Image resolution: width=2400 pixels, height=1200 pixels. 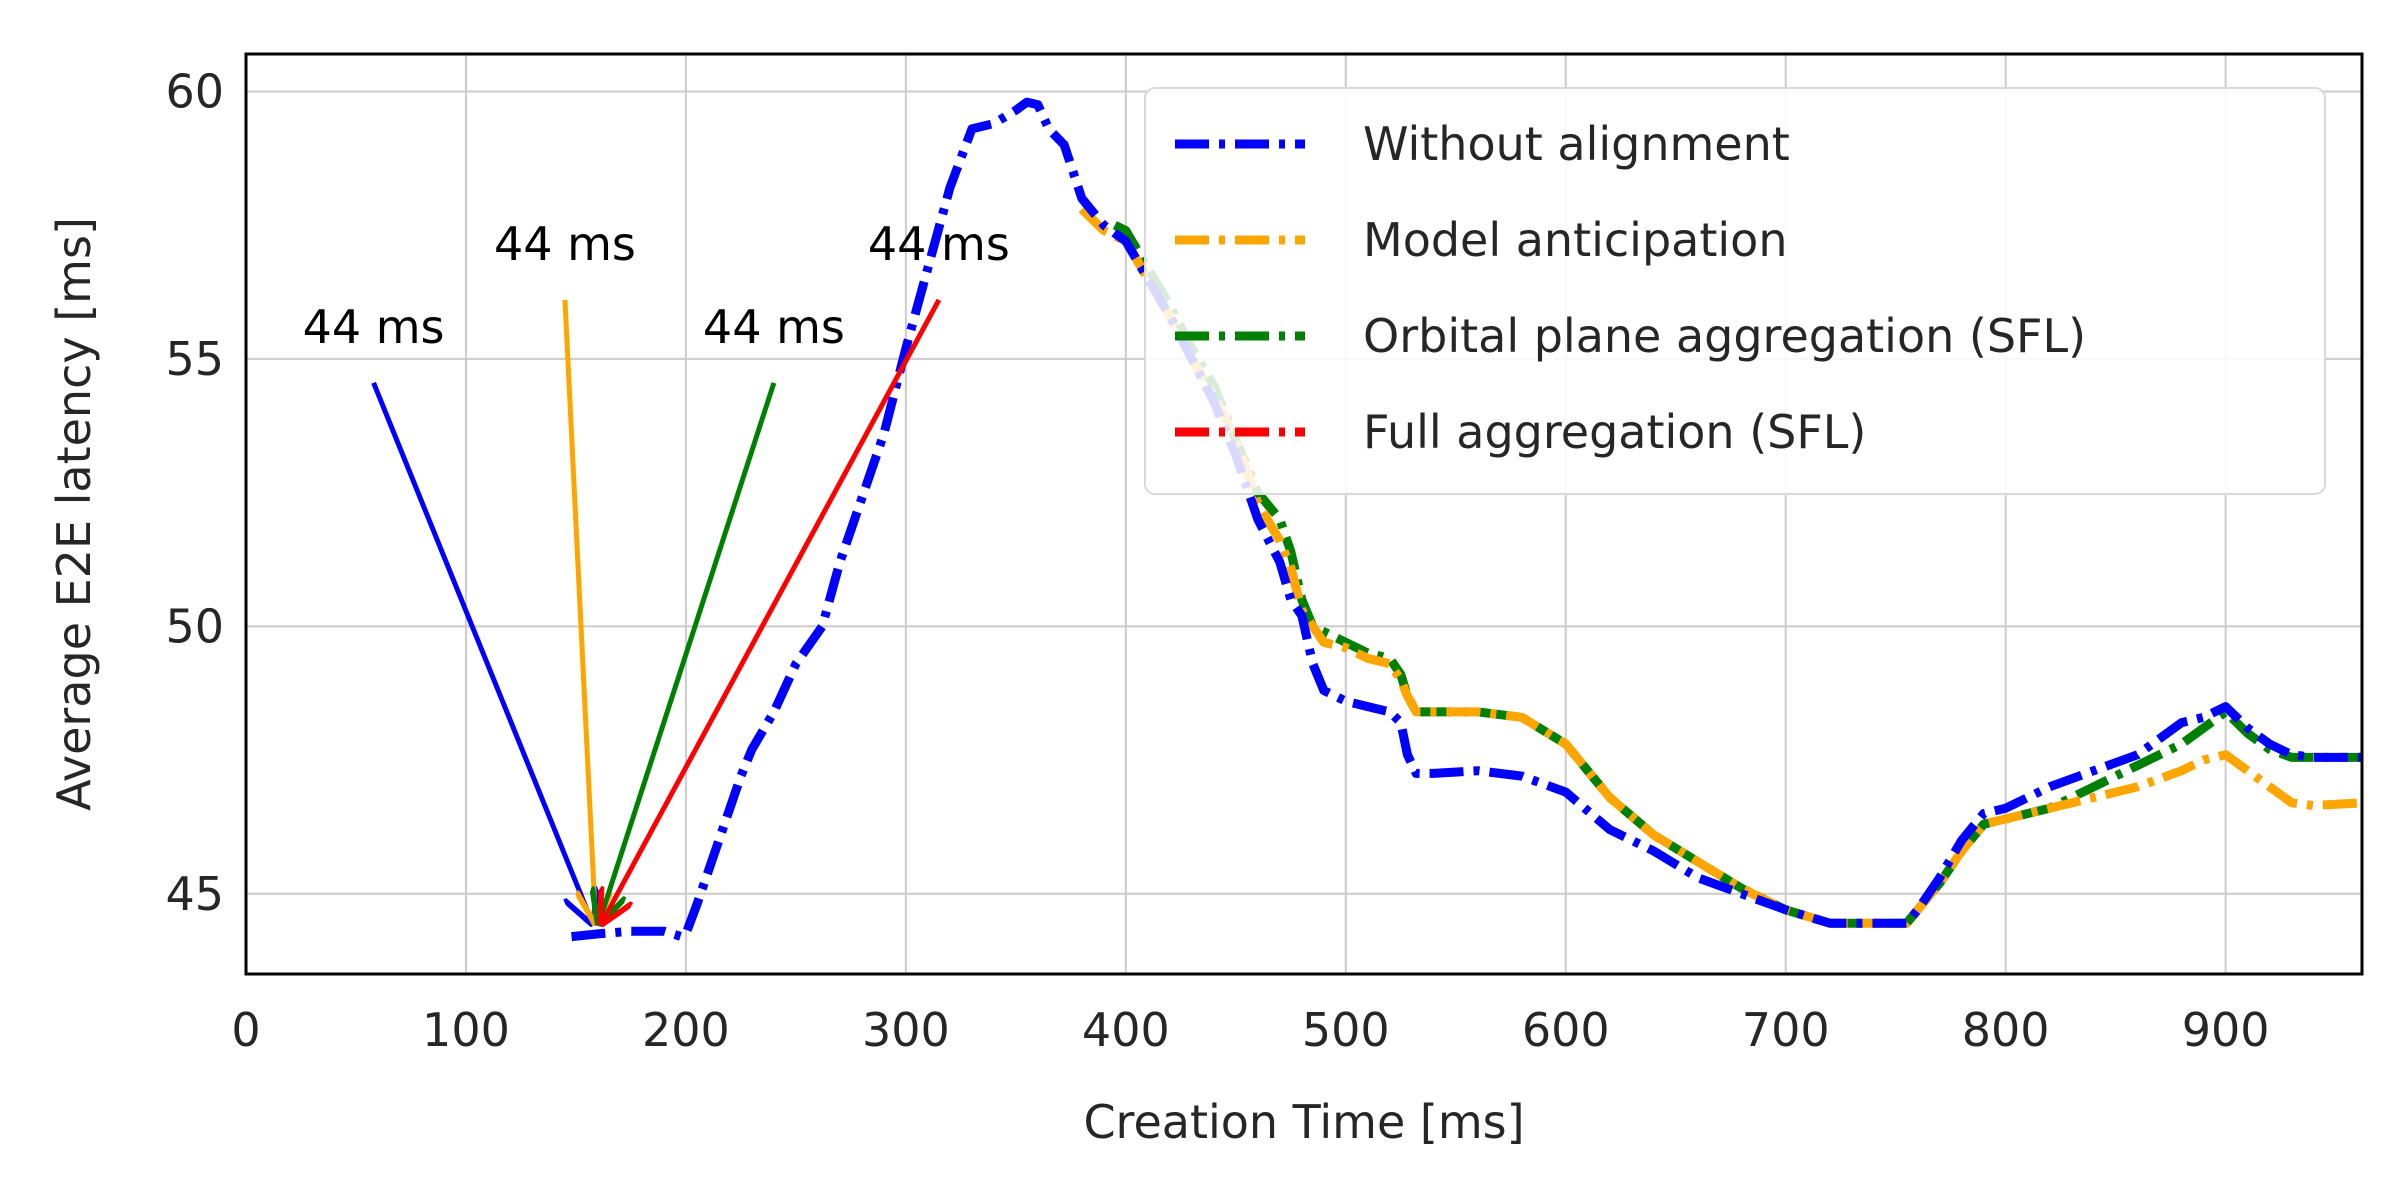 I want to click on x-tick-label: 0, so click(x=245, y=1030).